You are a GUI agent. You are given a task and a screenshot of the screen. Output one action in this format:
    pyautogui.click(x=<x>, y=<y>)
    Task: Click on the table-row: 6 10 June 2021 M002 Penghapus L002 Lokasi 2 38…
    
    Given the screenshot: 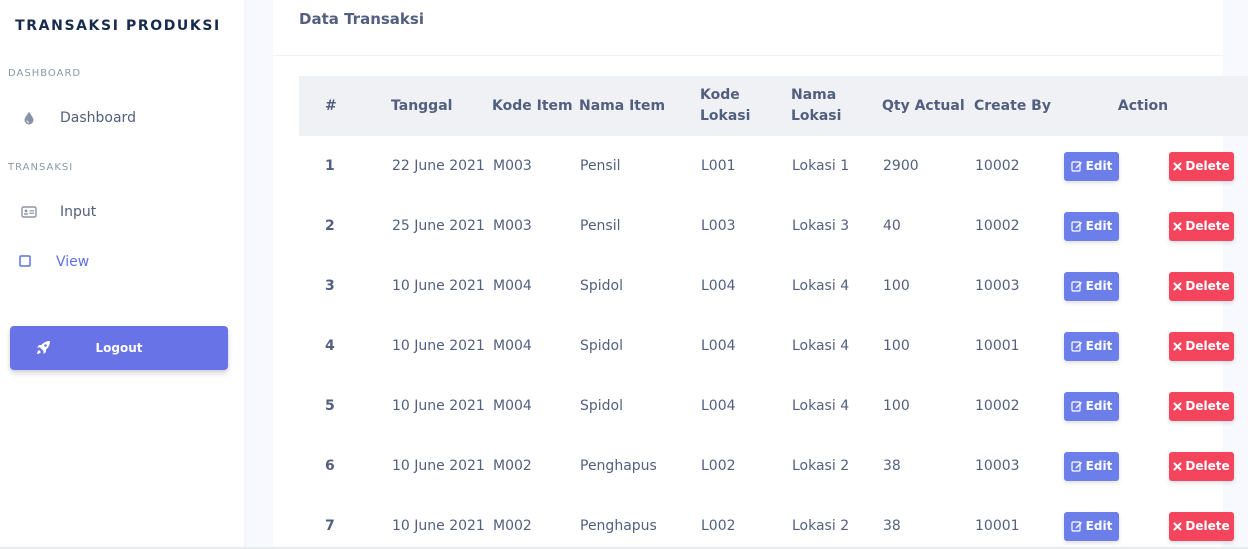 What is the action you would take?
    pyautogui.click(x=773, y=466)
    